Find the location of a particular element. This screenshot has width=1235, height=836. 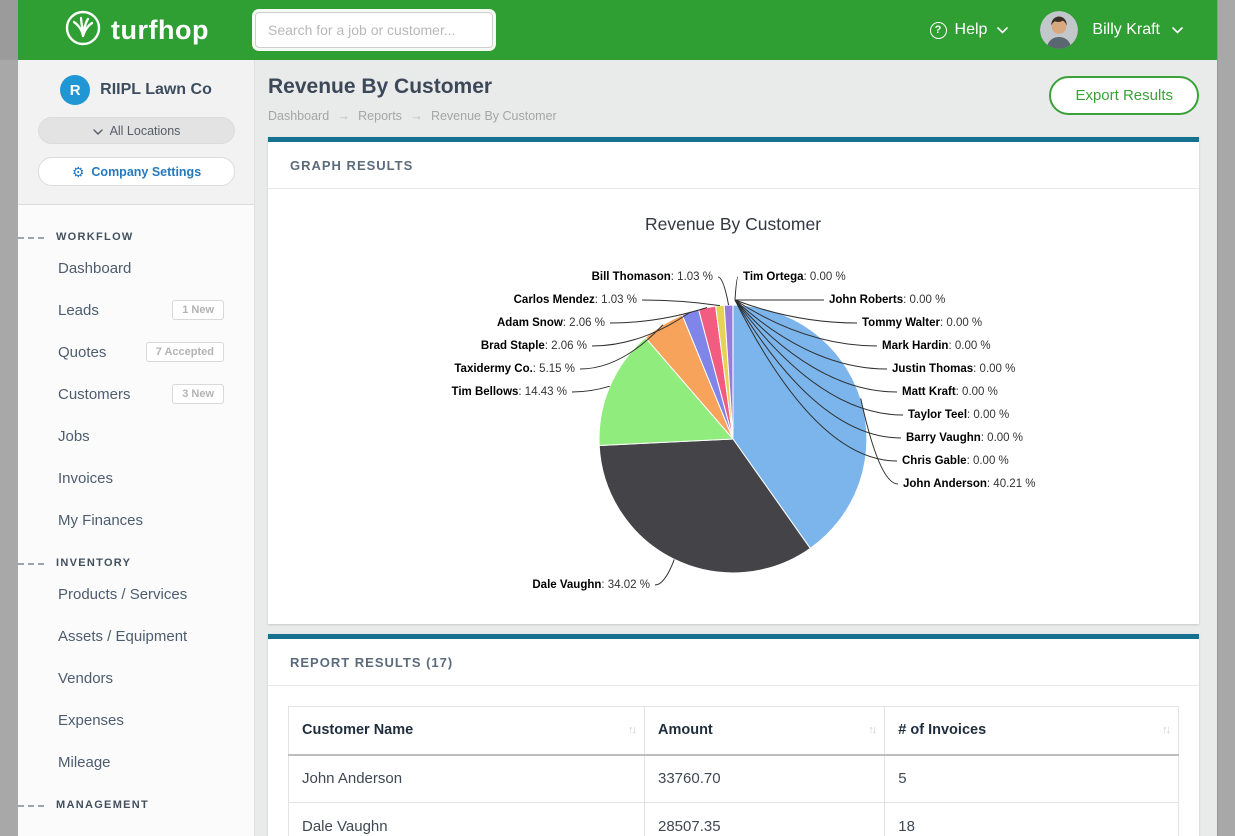

column-header-invoices: # of Invoices ↑↓ is located at coordinates (1031, 731).